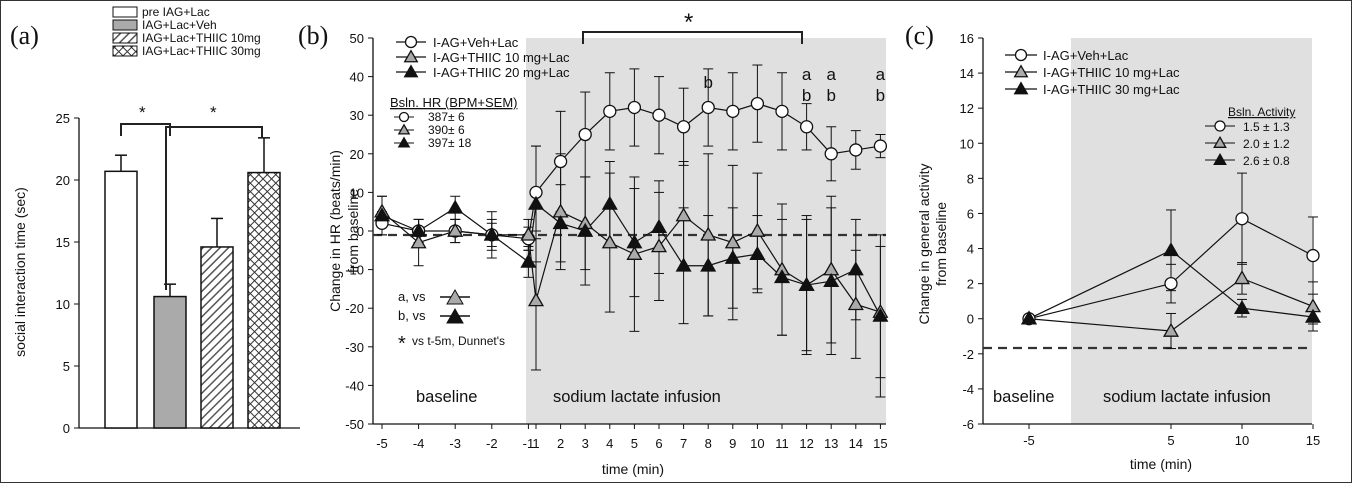 The height and width of the screenshot is (483, 1352). What do you see at coordinates (357, 154) in the screenshot?
I see `y-tick-label: 20` at bounding box center [357, 154].